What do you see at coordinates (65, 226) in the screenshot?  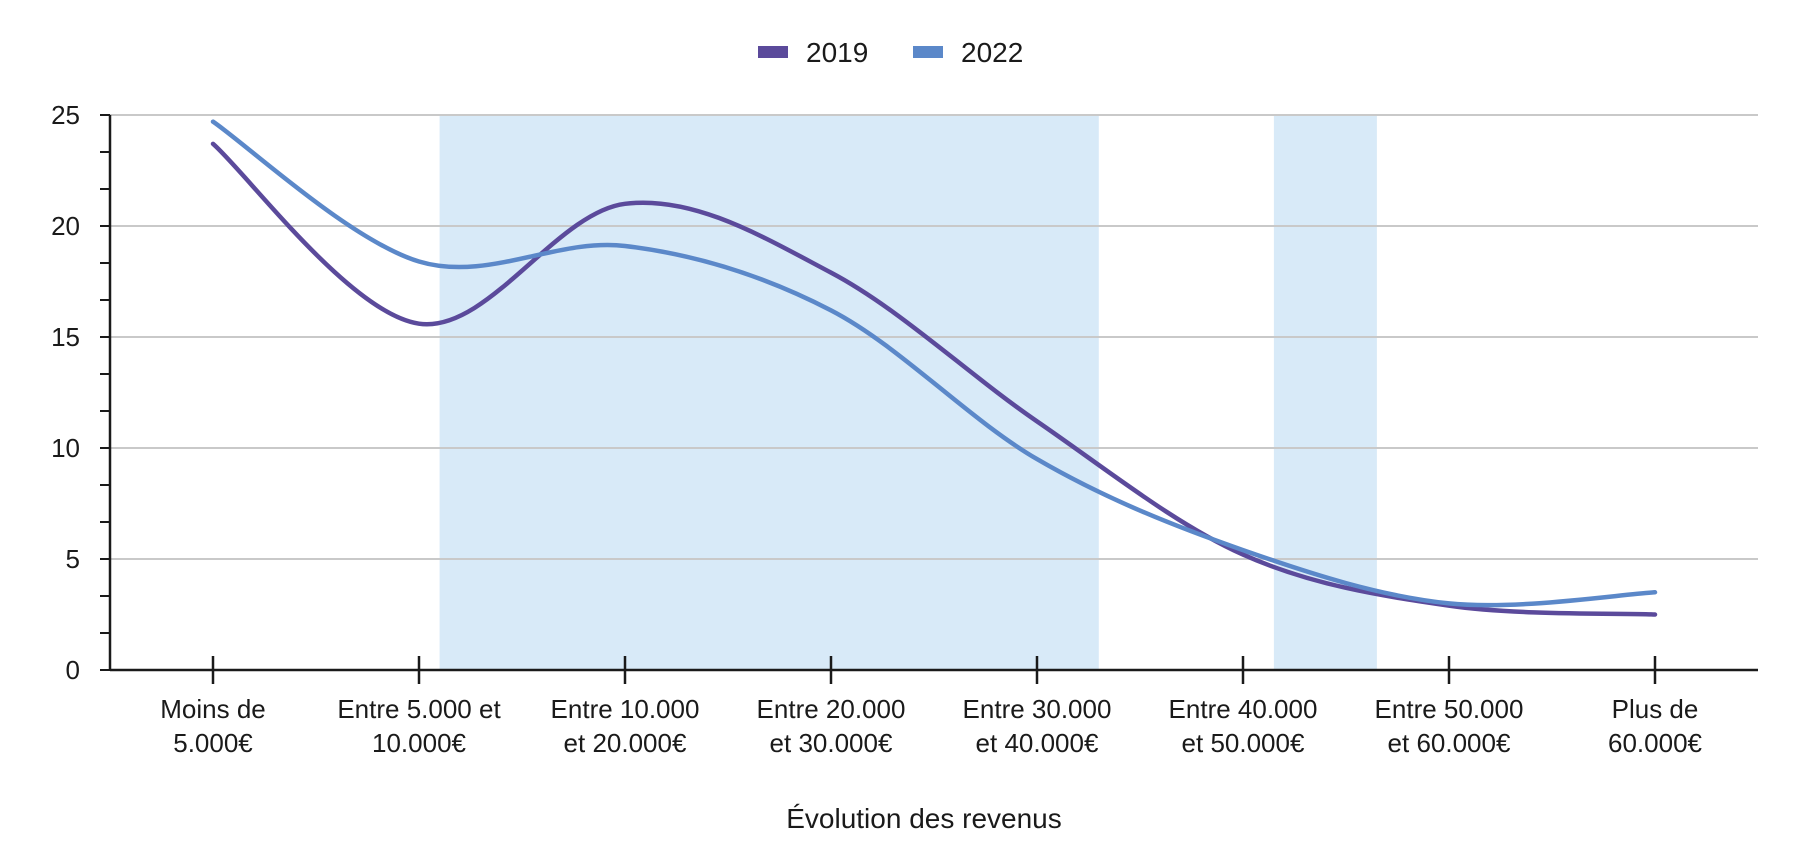 I see `y-tick-label-20: 20` at bounding box center [65, 226].